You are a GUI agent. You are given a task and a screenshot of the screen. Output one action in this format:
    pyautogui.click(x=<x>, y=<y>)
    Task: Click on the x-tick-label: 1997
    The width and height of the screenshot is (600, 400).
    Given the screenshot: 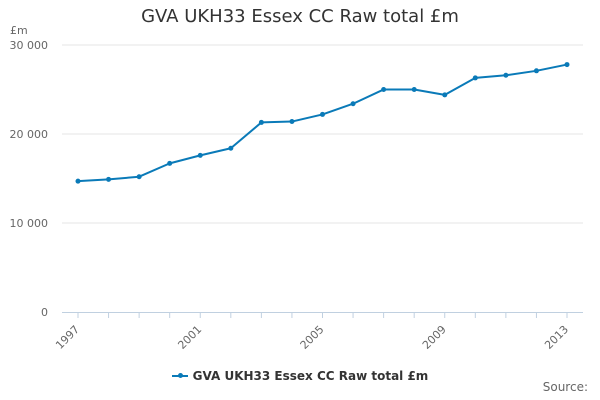 What is the action you would take?
    pyautogui.click(x=67, y=337)
    